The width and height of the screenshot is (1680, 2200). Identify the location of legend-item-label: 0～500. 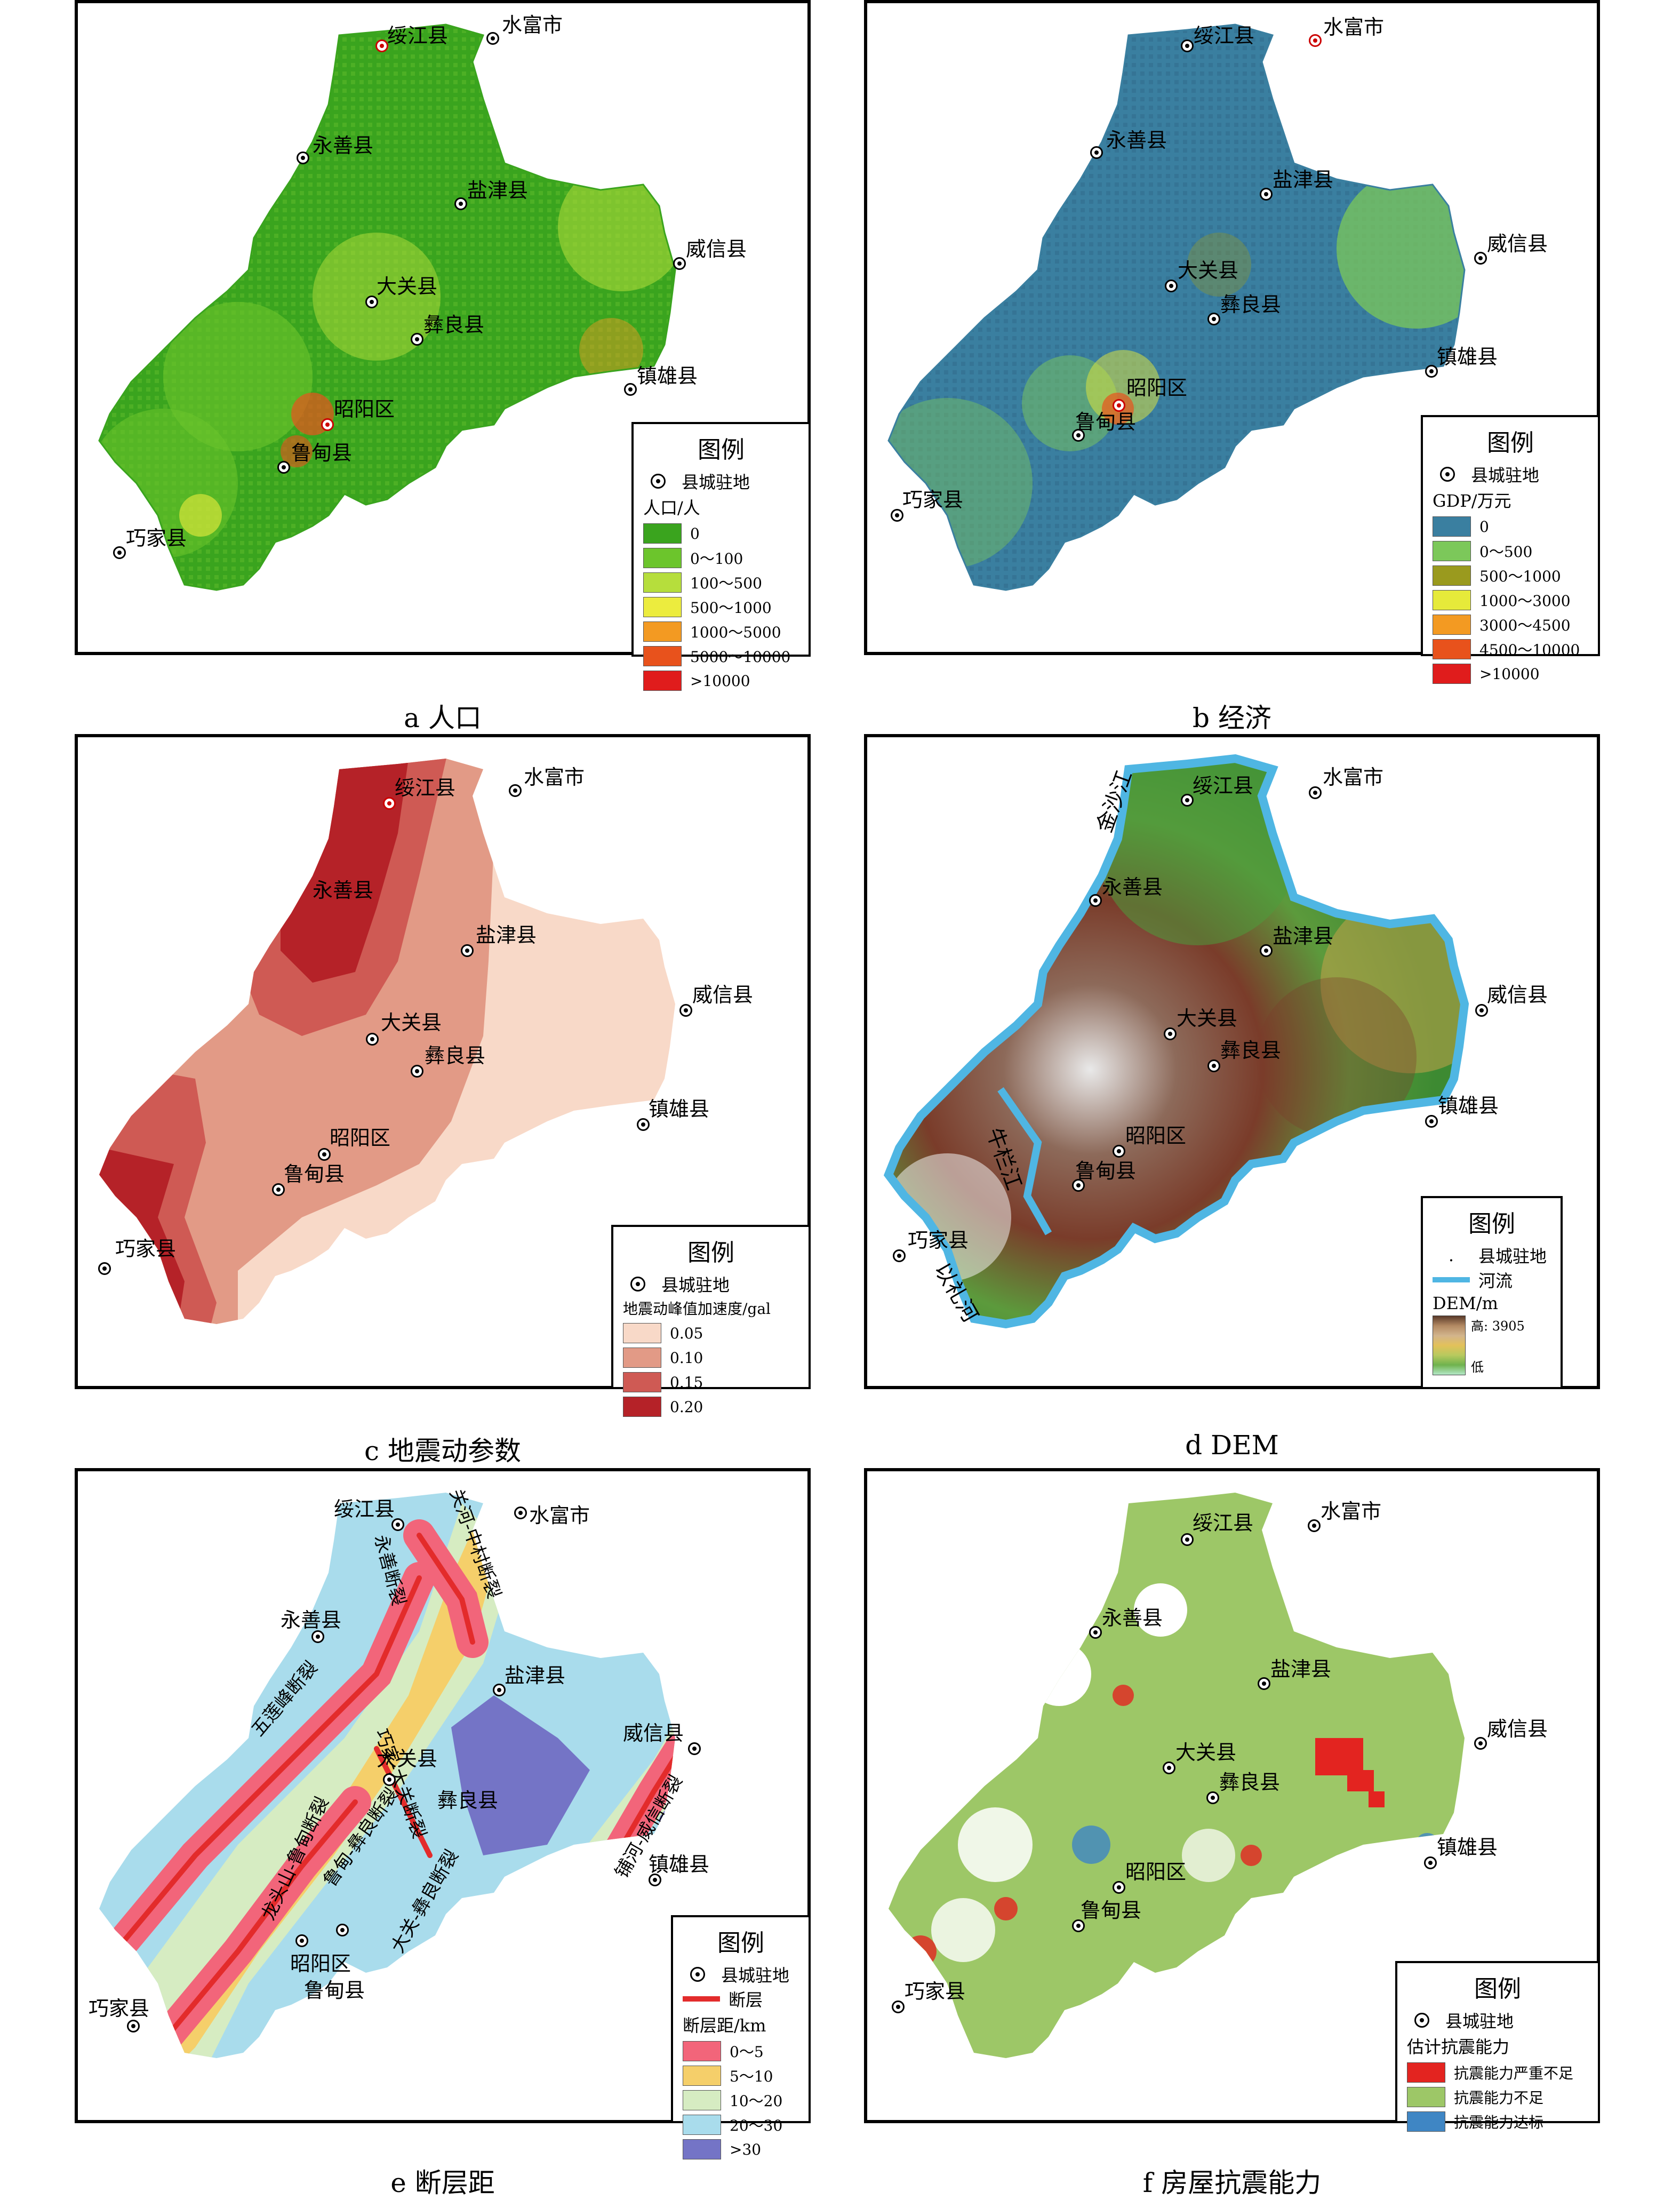
(1506, 552).